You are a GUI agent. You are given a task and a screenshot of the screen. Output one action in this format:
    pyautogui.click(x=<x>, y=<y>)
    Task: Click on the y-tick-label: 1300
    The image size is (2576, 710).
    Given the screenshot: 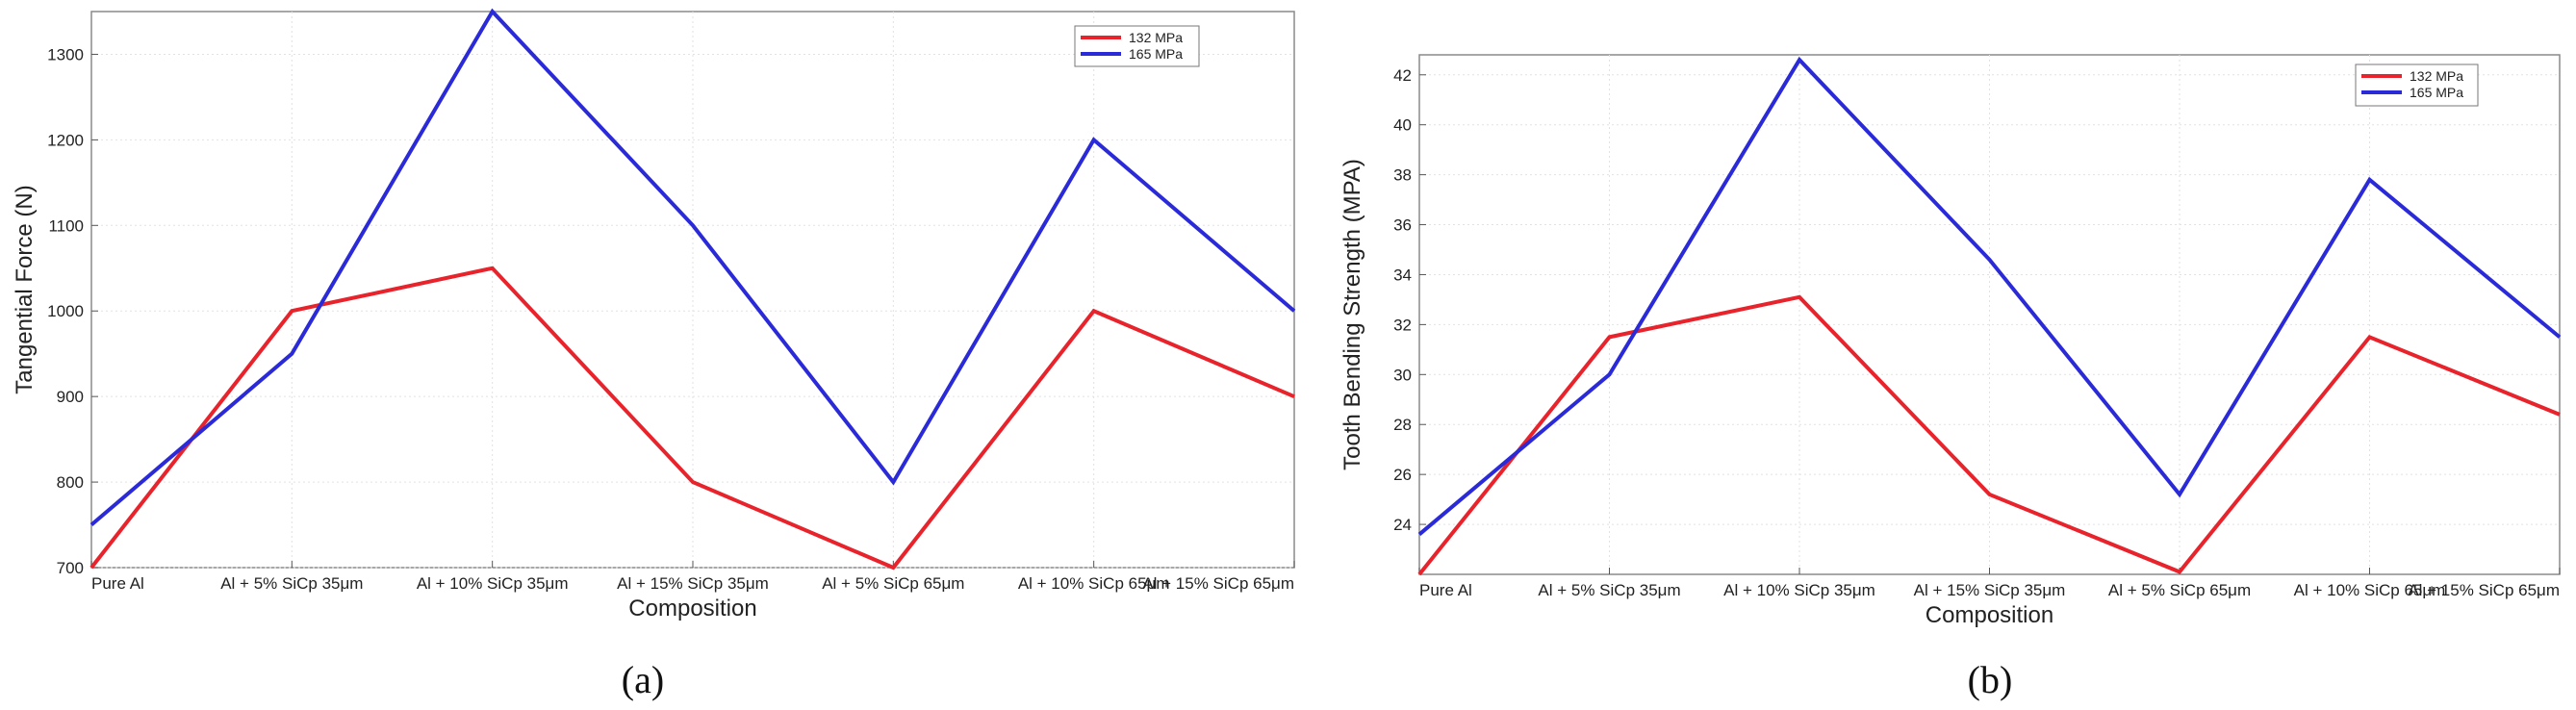 What is the action you would take?
    pyautogui.click(x=65, y=54)
    